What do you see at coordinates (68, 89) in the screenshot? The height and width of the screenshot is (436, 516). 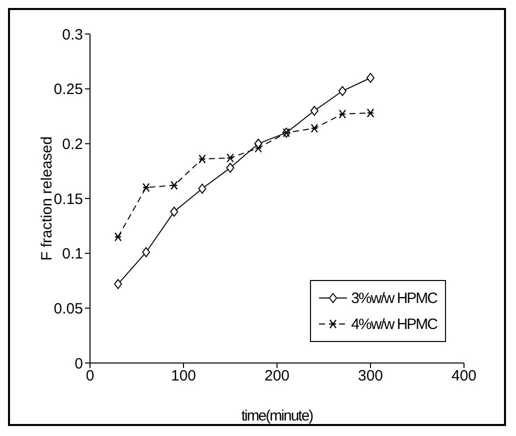 I see `y-tick-label: 0.25` at bounding box center [68, 89].